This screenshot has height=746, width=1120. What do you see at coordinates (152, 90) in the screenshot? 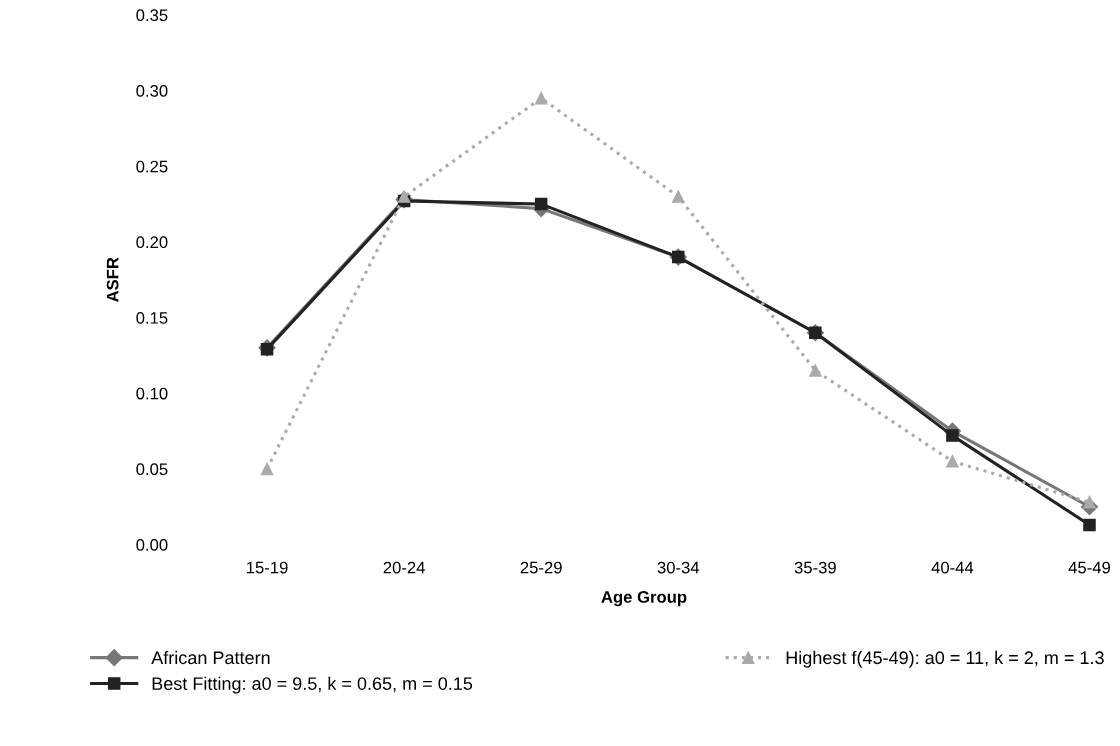
I see `y-tick-label: 0.30` at bounding box center [152, 90].